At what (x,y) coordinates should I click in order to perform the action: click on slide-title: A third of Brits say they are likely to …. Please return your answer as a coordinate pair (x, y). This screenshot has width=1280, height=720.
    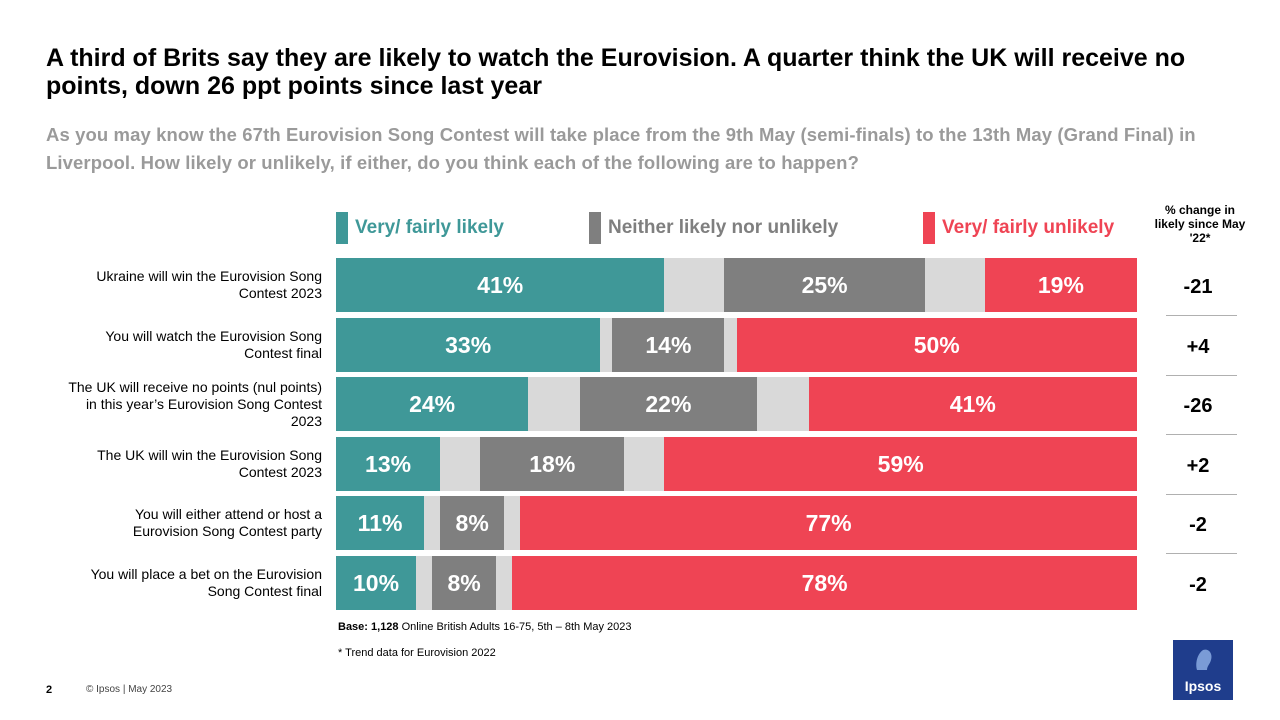
    Looking at the image, I should click on (616, 72).